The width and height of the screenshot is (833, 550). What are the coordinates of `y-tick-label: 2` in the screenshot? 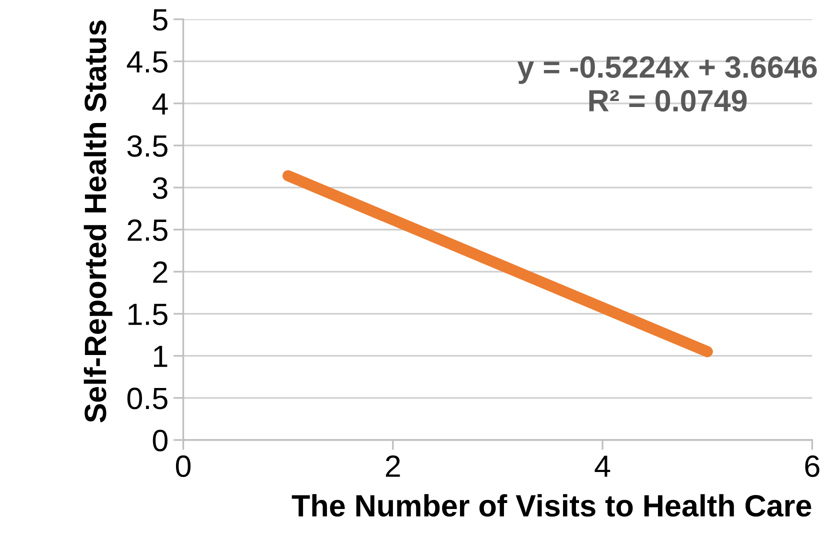 It's located at (160, 272).